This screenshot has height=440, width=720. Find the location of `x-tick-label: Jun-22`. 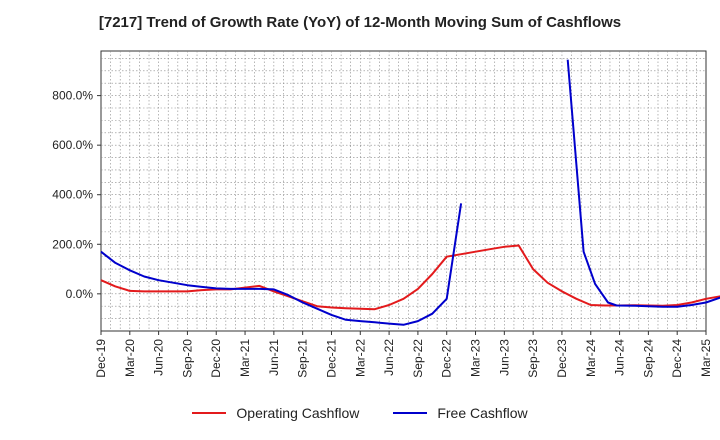

x-tick-label: Jun-22 is located at coordinates (389, 357).